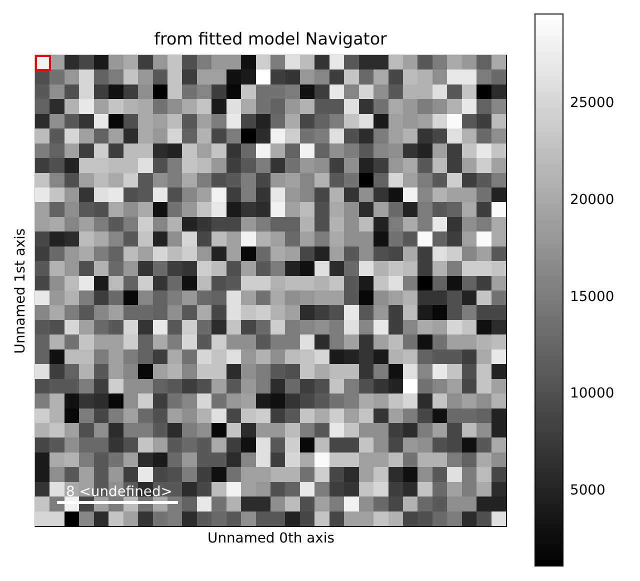 Image resolution: width=640 pixels, height=581 pixels. What do you see at coordinates (119, 492) in the screenshot?
I see `annotation: 8 <undefined>` at bounding box center [119, 492].